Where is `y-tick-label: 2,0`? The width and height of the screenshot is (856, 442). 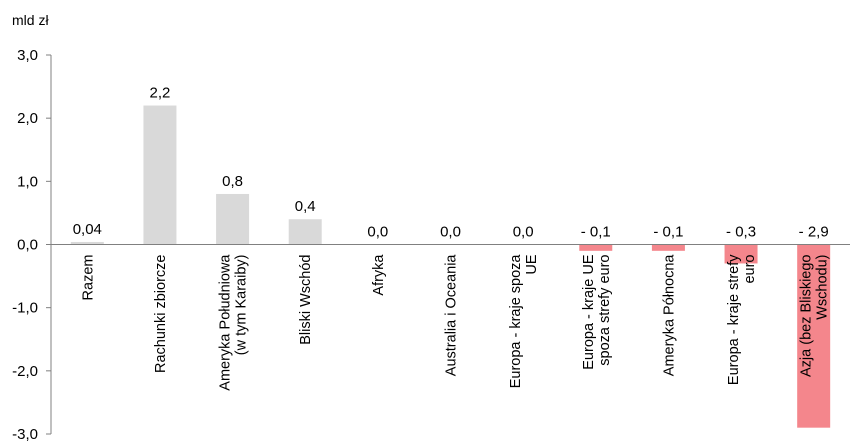
y-tick-label: 2,0 is located at coordinates (27, 118).